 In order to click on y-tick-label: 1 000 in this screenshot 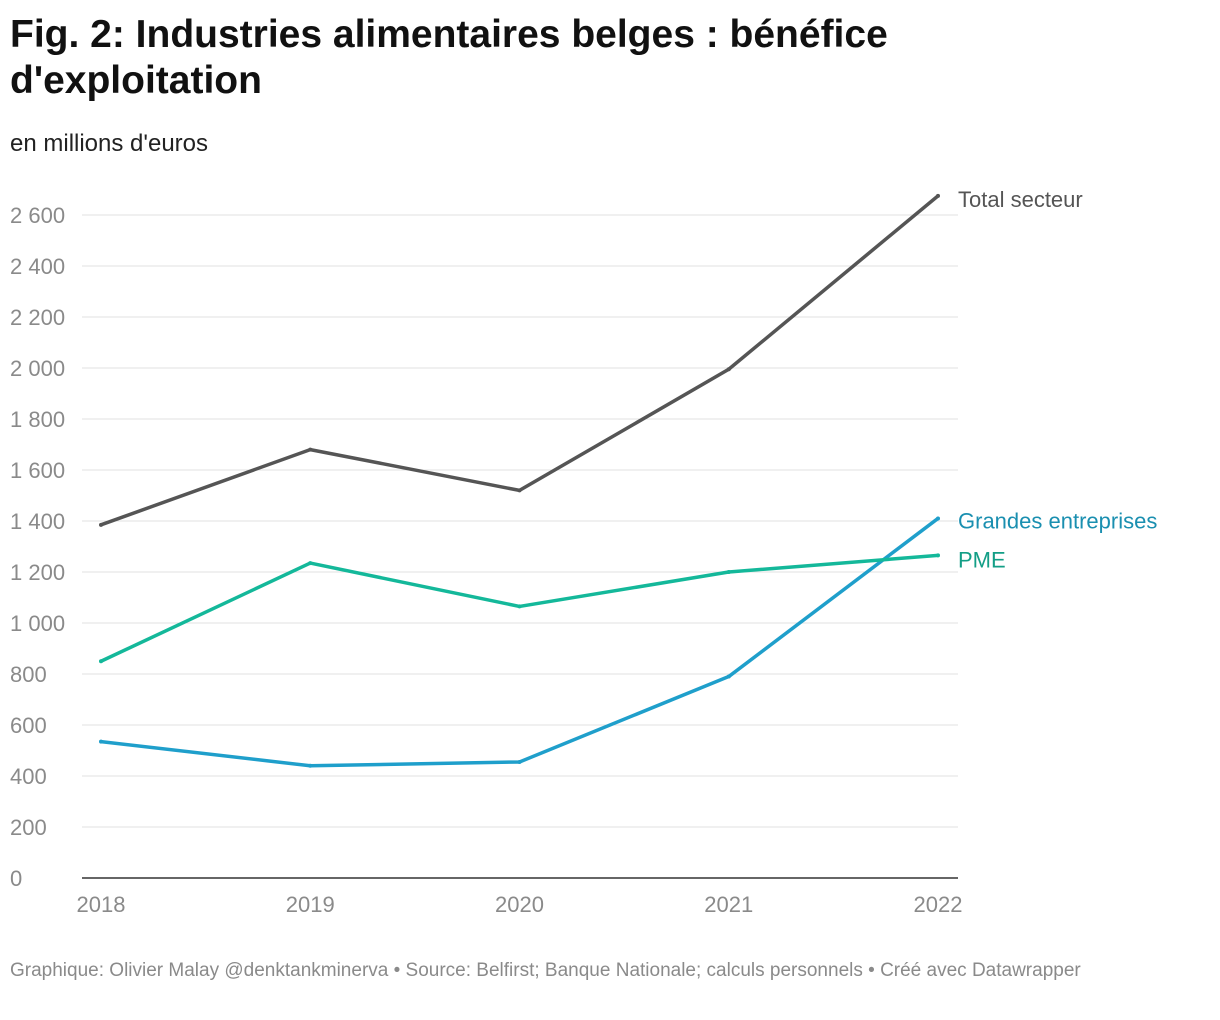, I will do `click(37, 623)`.